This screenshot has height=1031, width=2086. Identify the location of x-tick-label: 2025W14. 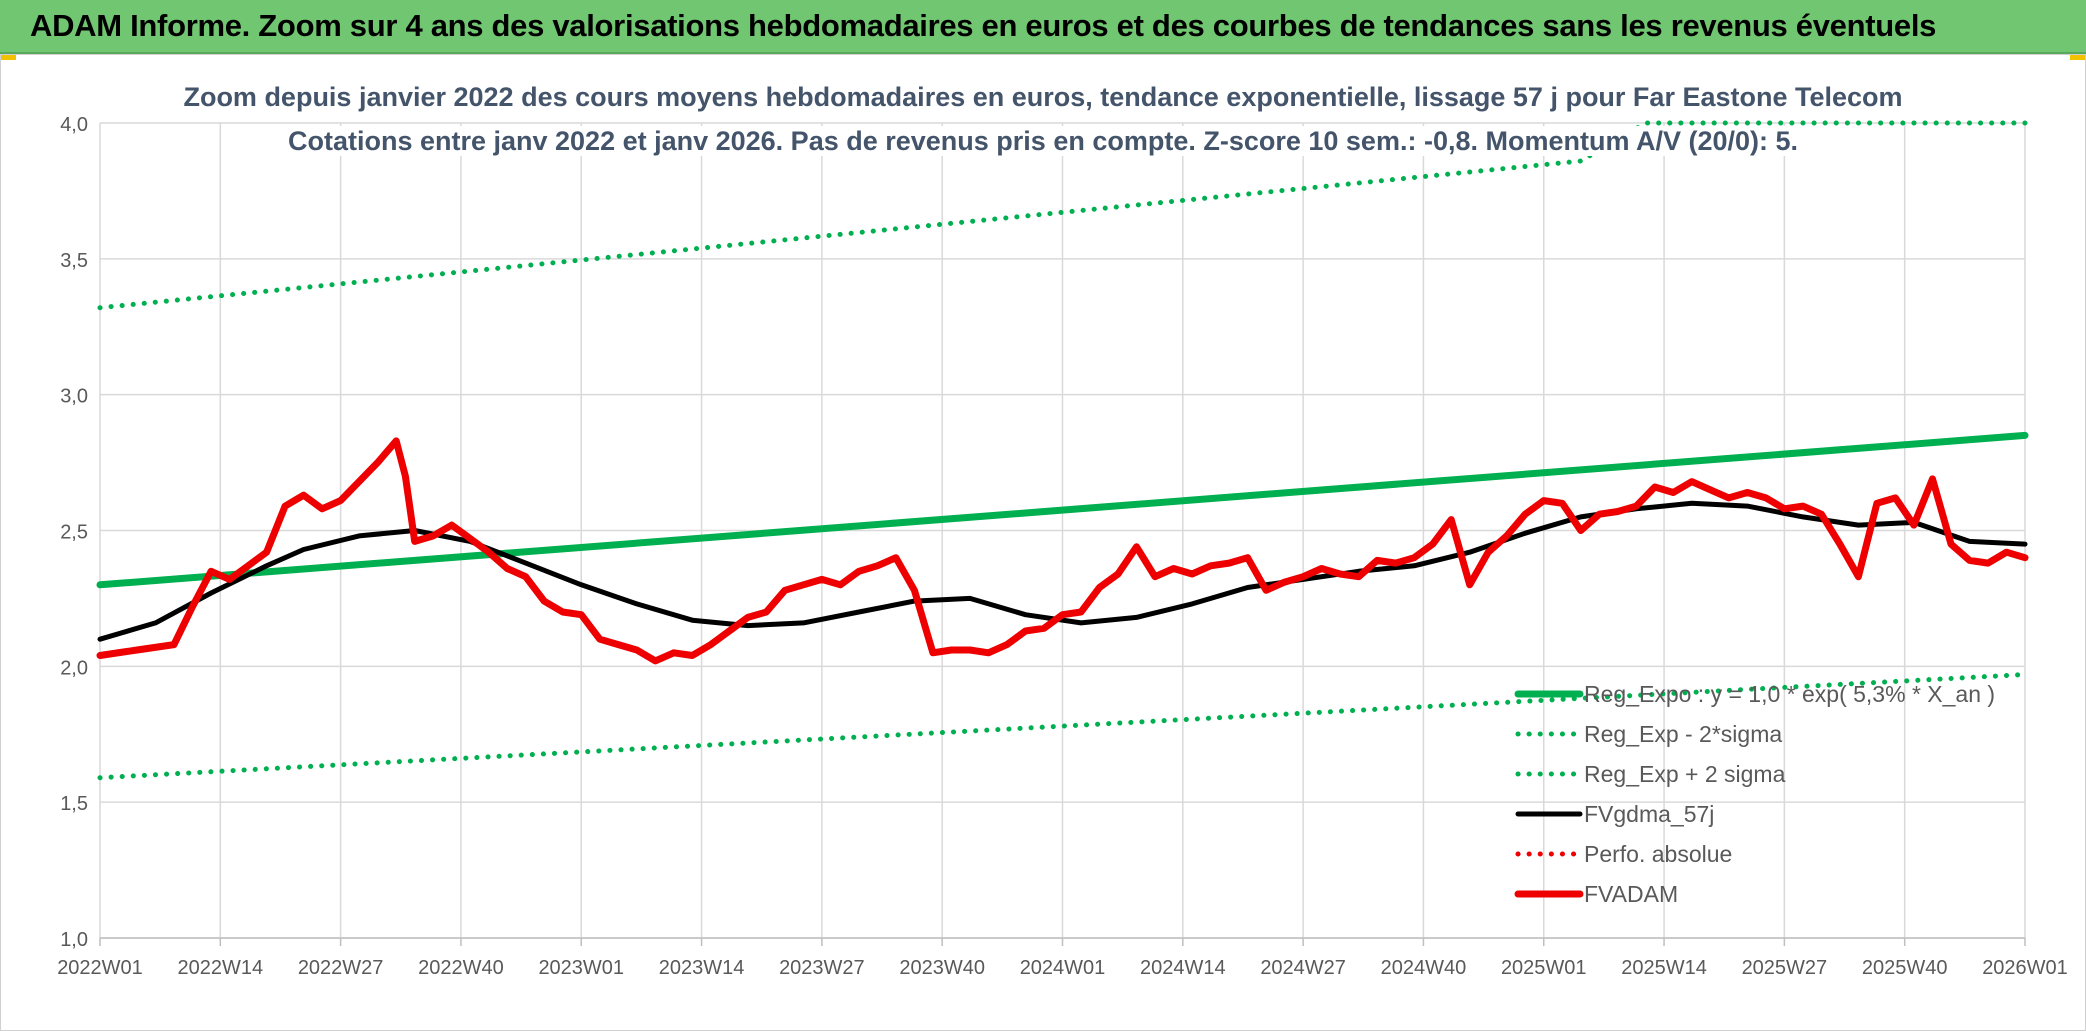
(1664, 968).